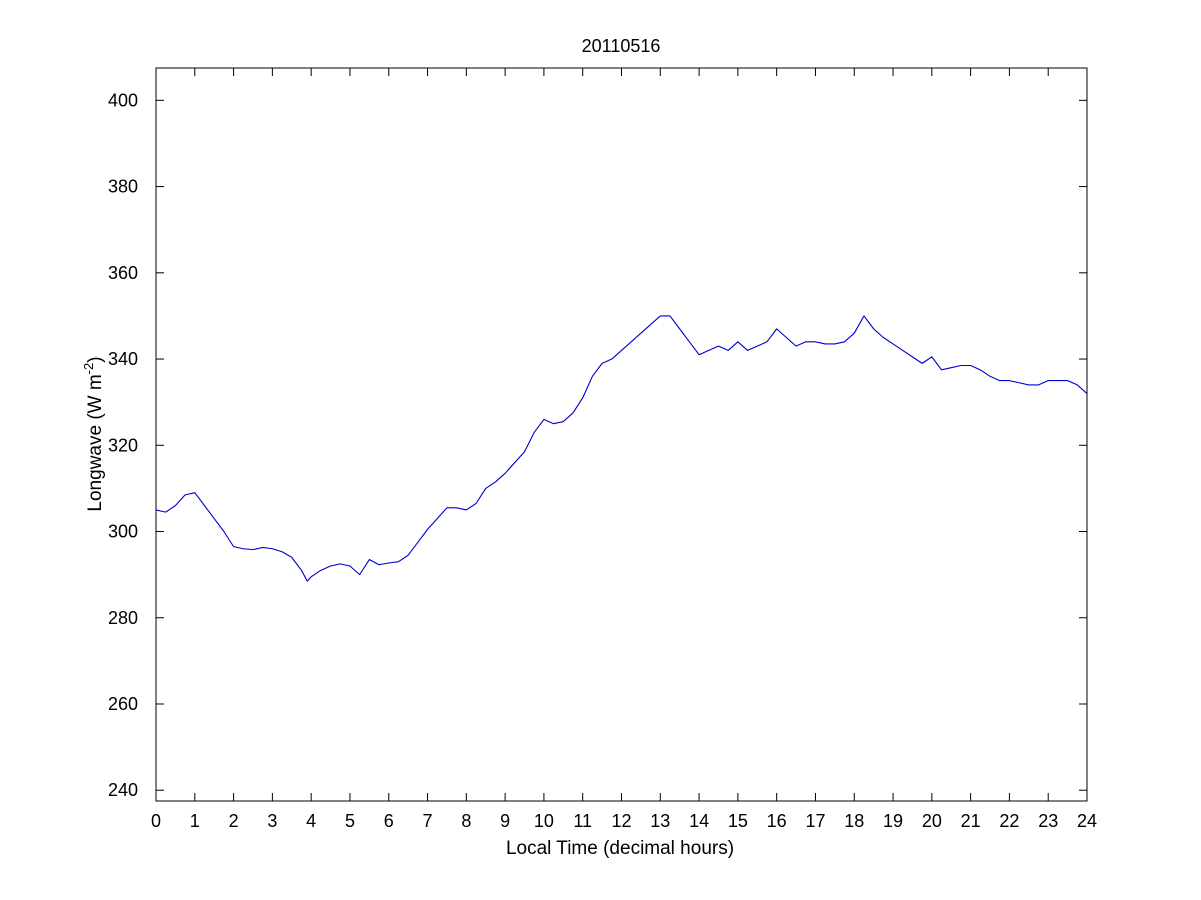 Image resolution: width=1201 pixels, height=900 pixels. I want to click on y-tick-label-8: 400, so click(123, 100).